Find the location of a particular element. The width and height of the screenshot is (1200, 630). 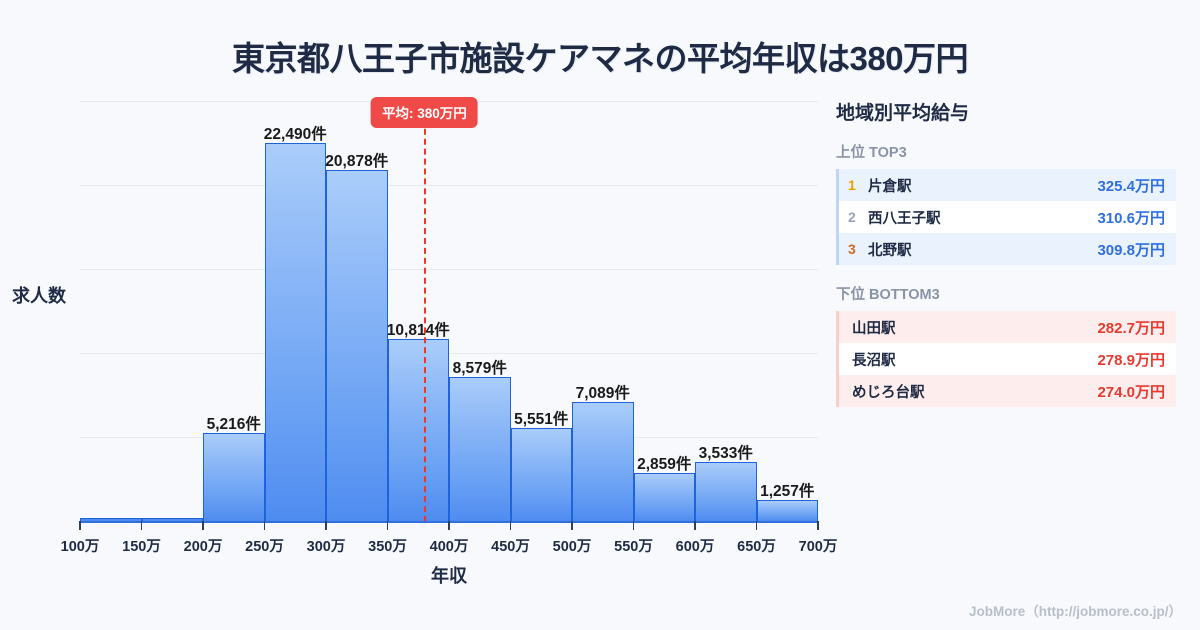

bottom3-row: 長沼駅 278.9万円 is located at coordinates (1007, 359).